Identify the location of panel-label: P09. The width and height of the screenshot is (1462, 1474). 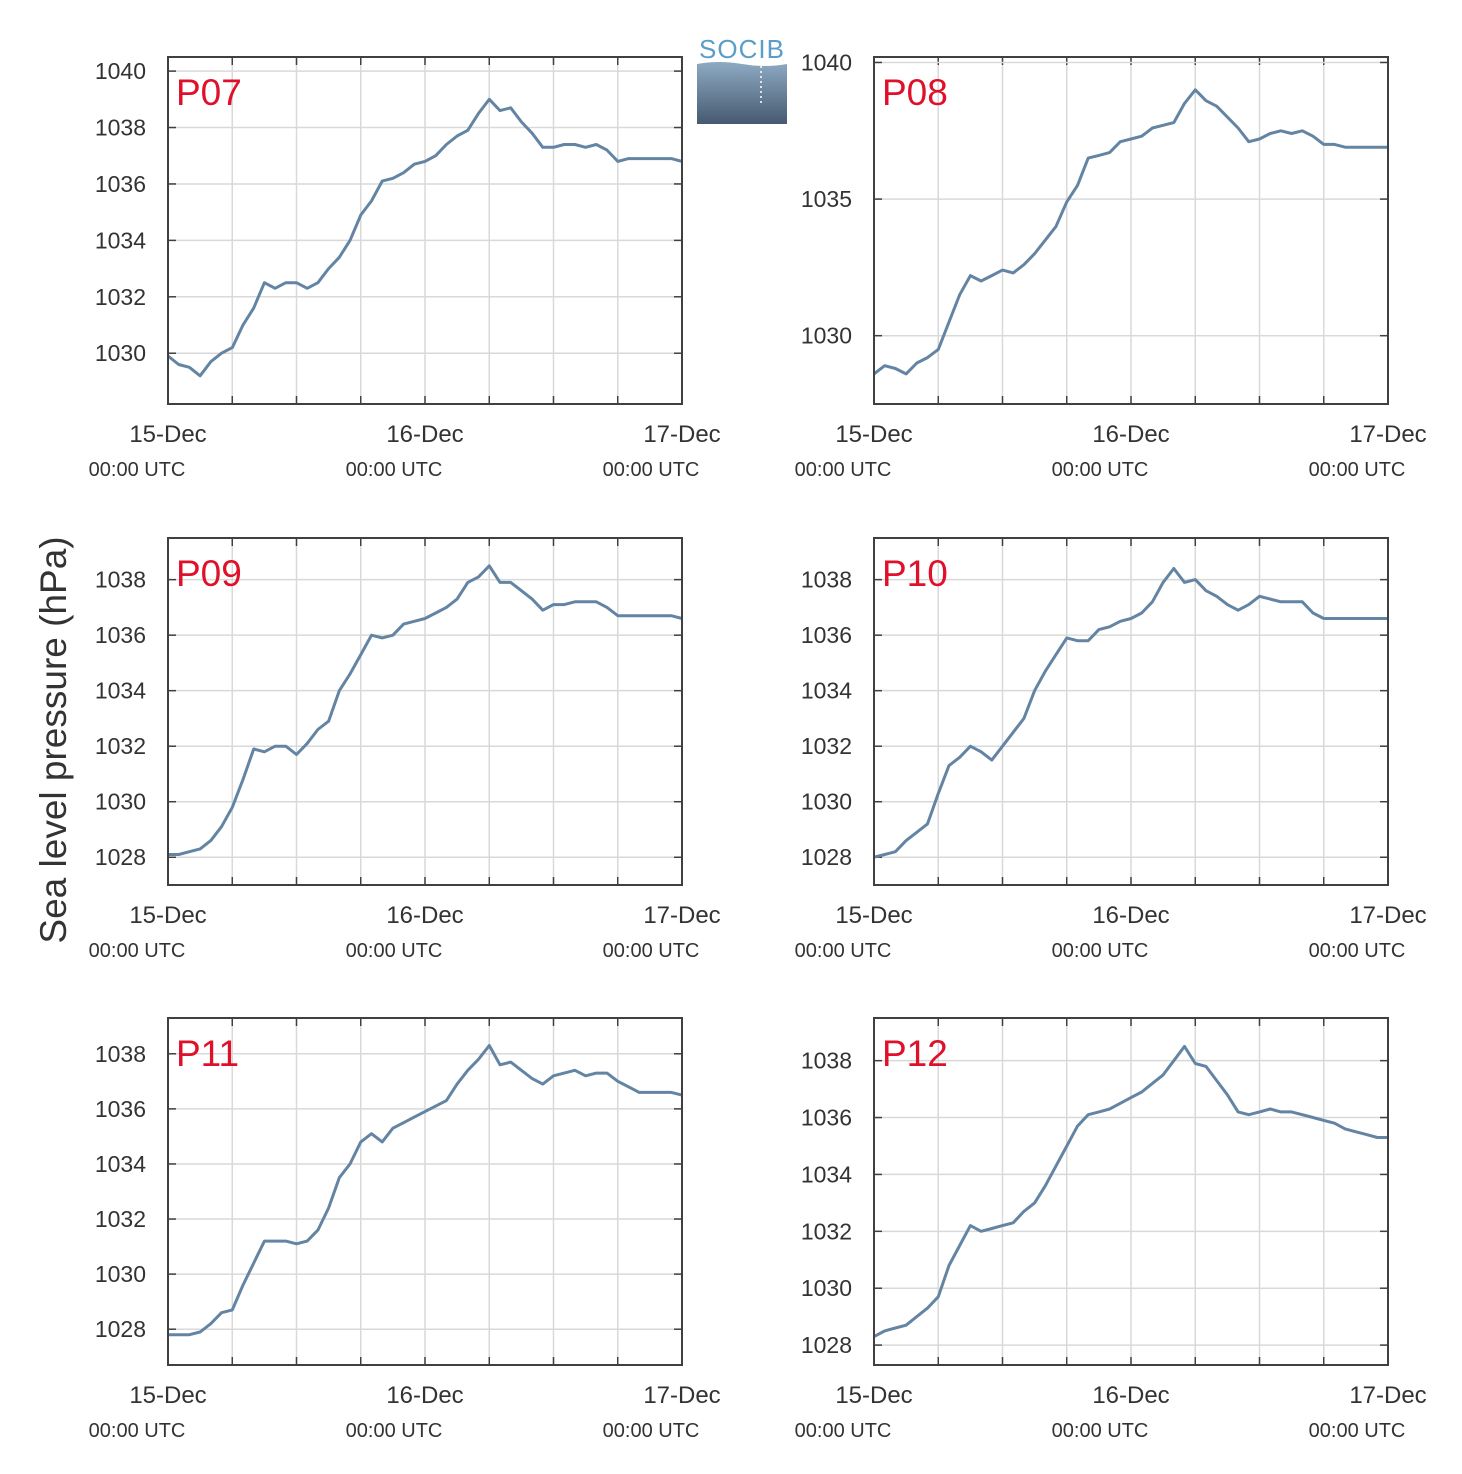
(209, 573).